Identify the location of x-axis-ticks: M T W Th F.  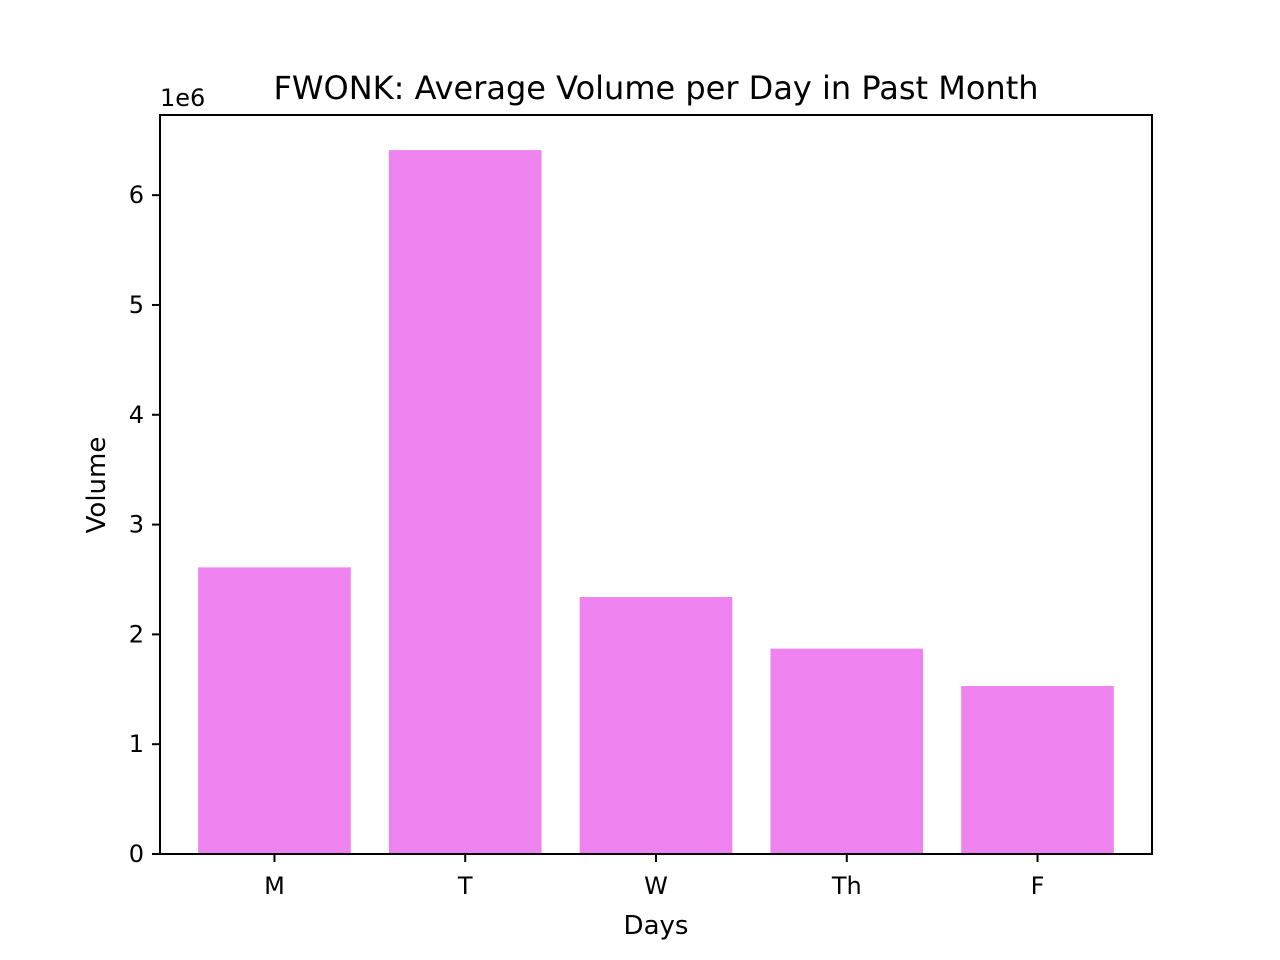
(654, 877).